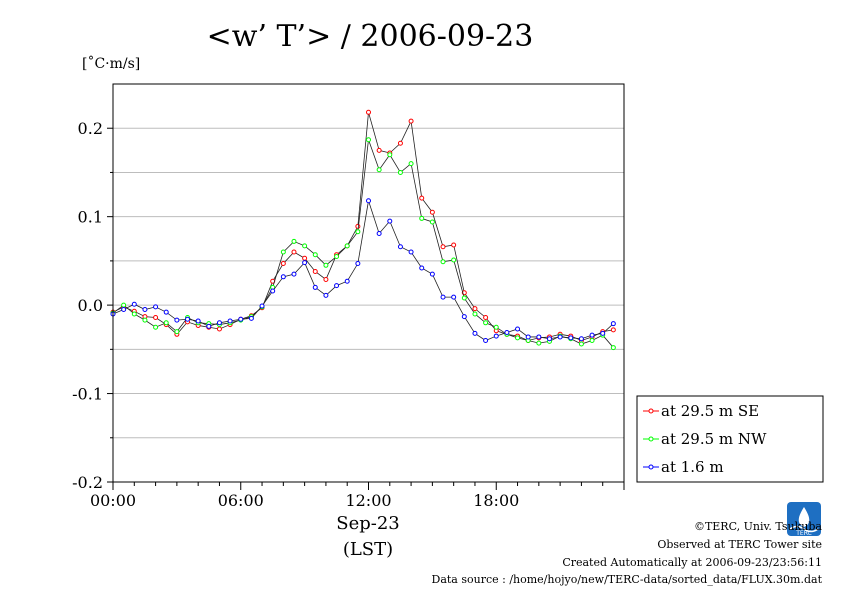 This screenshot has height=595, width=842. What do you see at coordinates (370, 36) in the screenshot?
I see `chart-title: <w’ T’> / 2006-09-23` at bounding box center [370, 36].